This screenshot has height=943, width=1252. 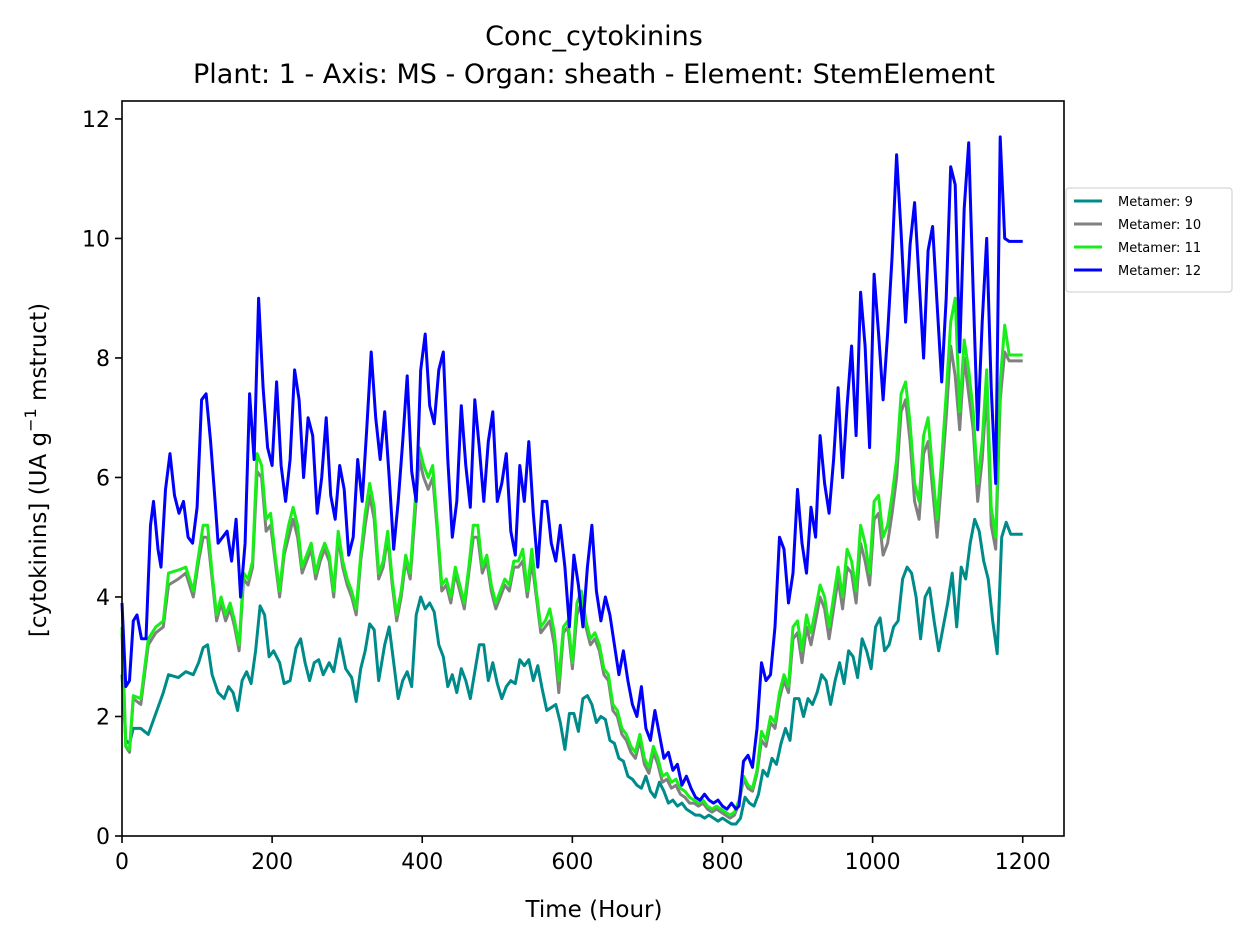 I want to click on x-tick-label: 1200, so click(x=1023, y=862).